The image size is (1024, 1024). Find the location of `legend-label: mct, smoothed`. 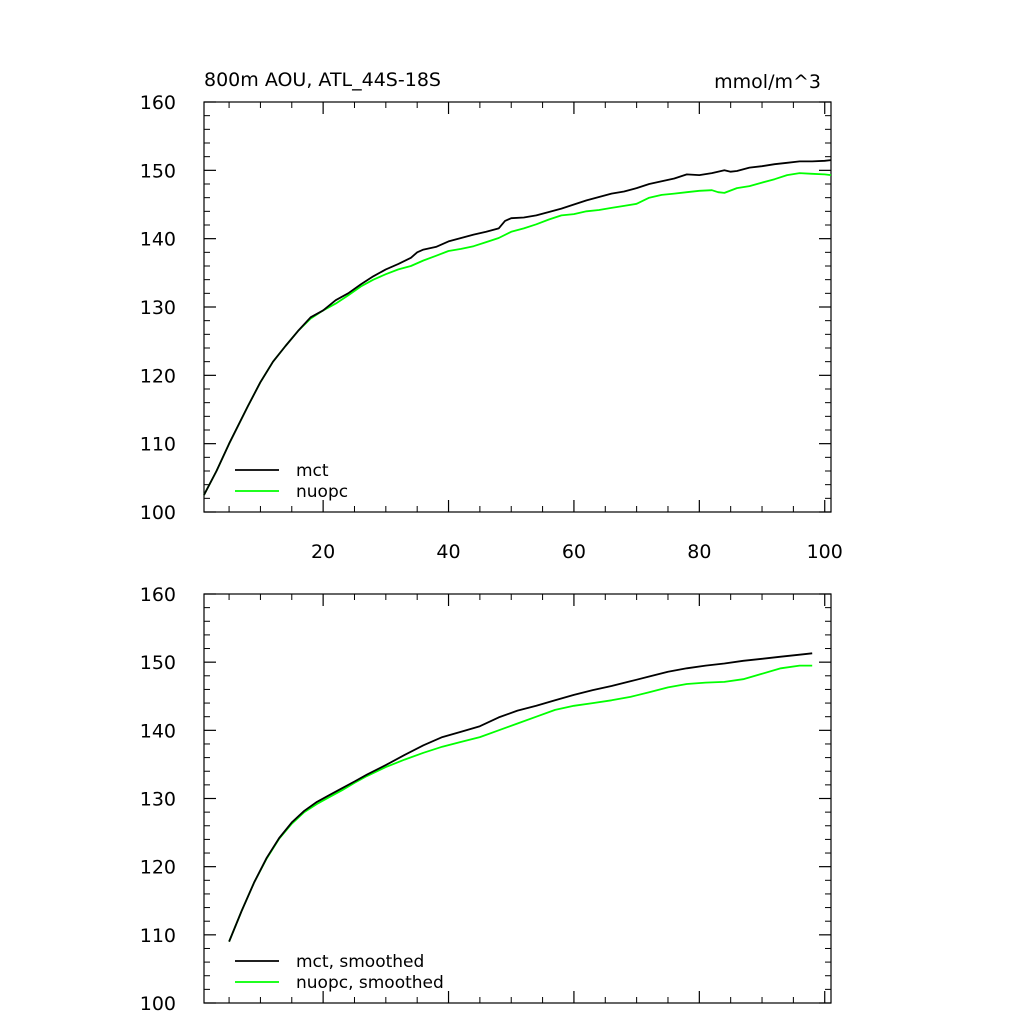

legend-label: mct, smoothed is located at coordinates (360, 962).